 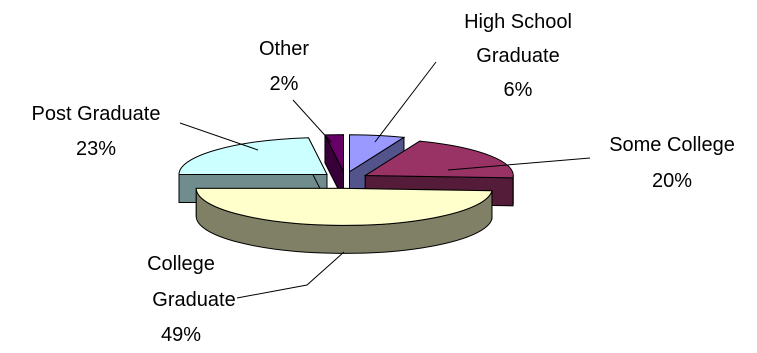 What do you see at coordinates (672, 145) in the screenshot?
I see `label-some-college-name: Some College` at bounding box center [672, 145].